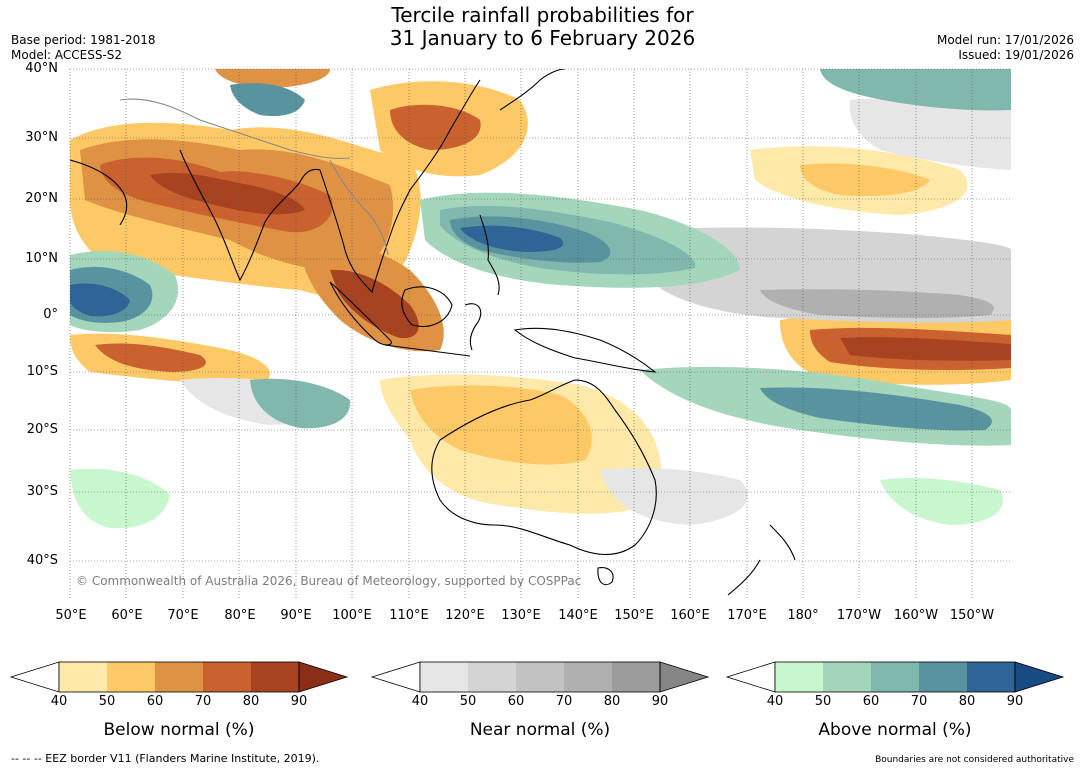 Image resolution: width=1085 pixels, height=770 pixels. I want to click on lon-label-100e: 100°E, so click(352, 615).